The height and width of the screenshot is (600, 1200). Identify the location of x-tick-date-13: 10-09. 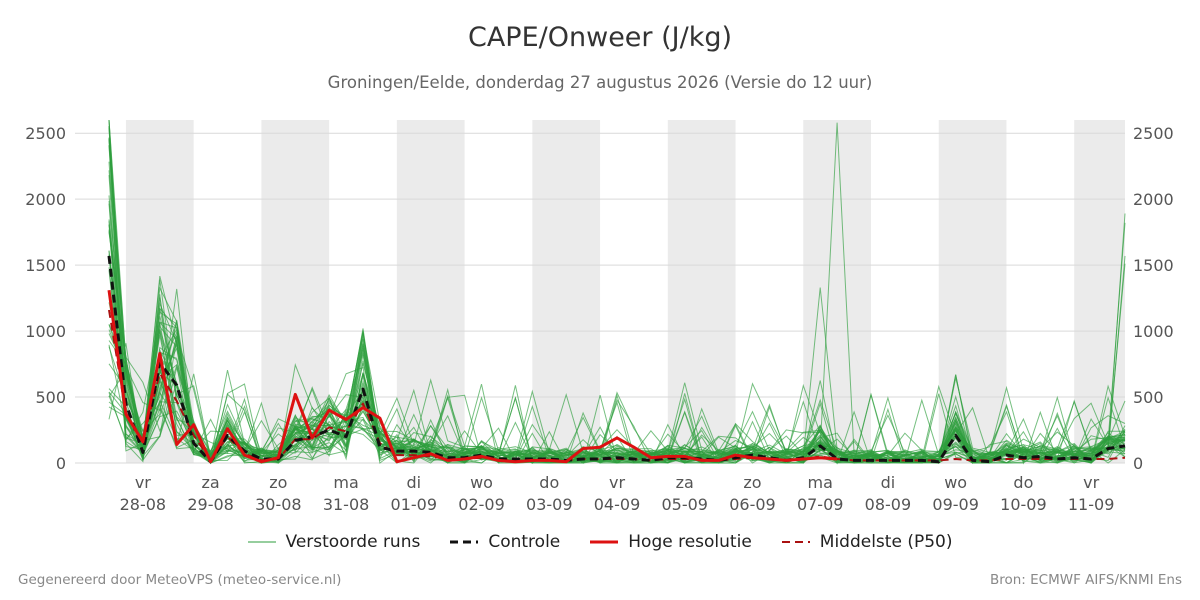
(1023, 504).